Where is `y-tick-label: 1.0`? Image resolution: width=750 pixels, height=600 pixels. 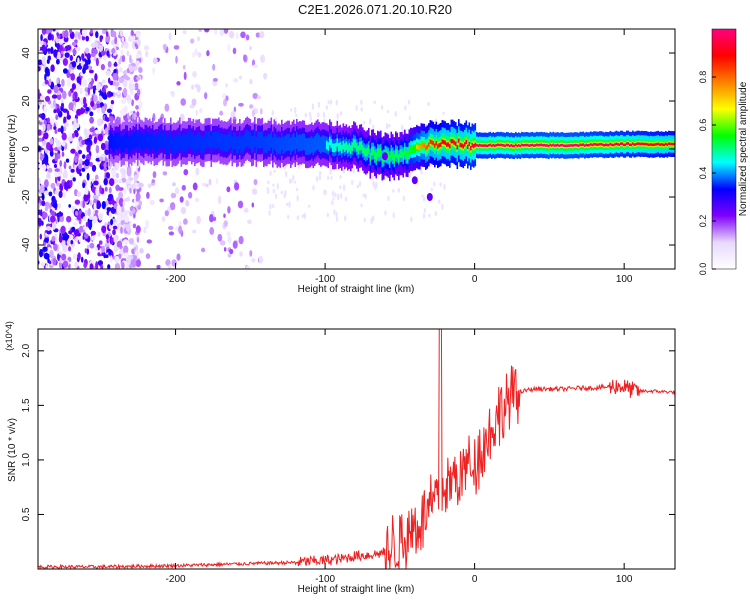 y-tick-label: 1.0 is located at coordinates (26, 460).